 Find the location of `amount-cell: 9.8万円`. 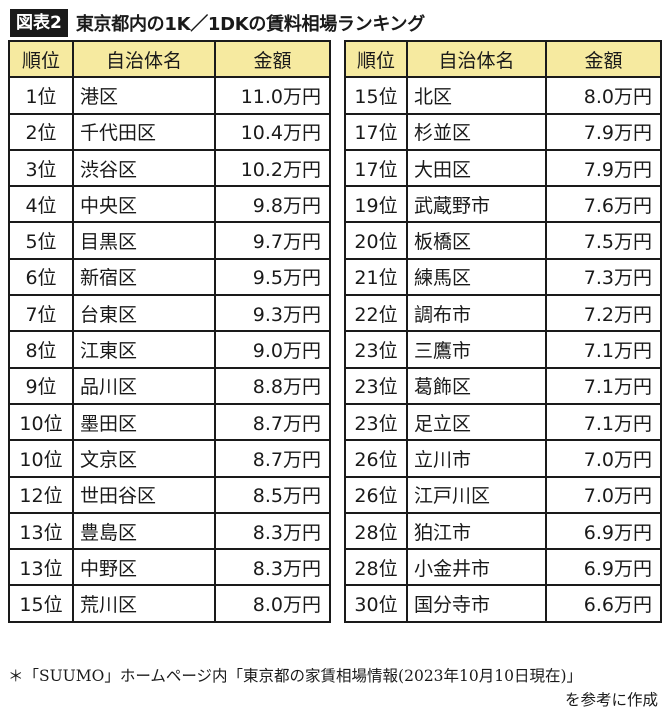

amount-cell: 9.8万円 is located at coordinates (272, 204).